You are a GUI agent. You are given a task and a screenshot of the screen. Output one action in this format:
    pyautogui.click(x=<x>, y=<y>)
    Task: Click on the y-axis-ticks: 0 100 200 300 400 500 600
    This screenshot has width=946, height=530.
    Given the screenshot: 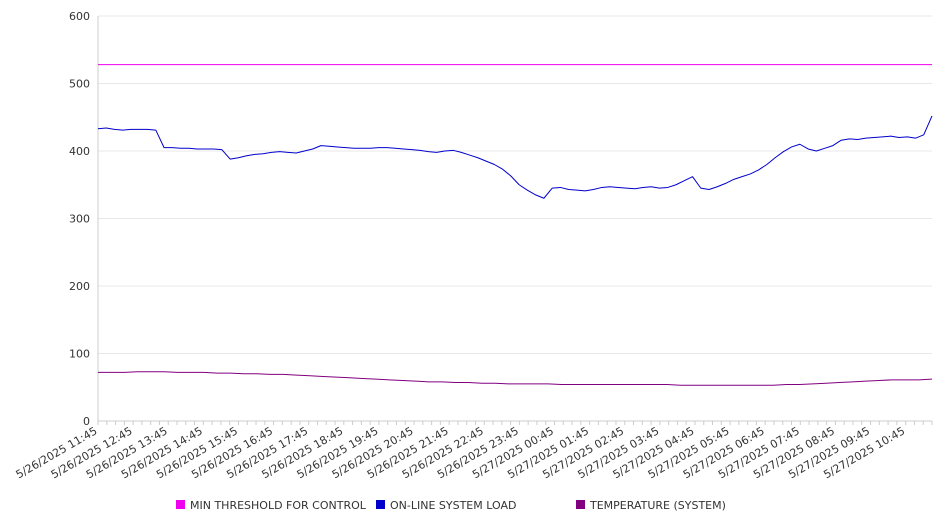 What is the action you would take?
    pyautogui.click(x=79, y=219)
    